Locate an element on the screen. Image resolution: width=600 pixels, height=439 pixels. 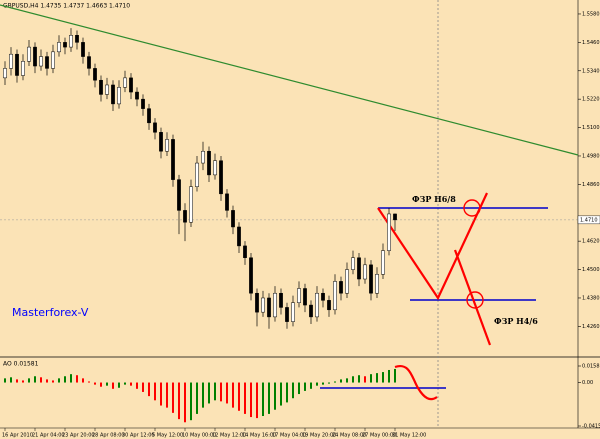
x-tick-label: 30 Apr 12:00 is located at coordinates (138, 436).